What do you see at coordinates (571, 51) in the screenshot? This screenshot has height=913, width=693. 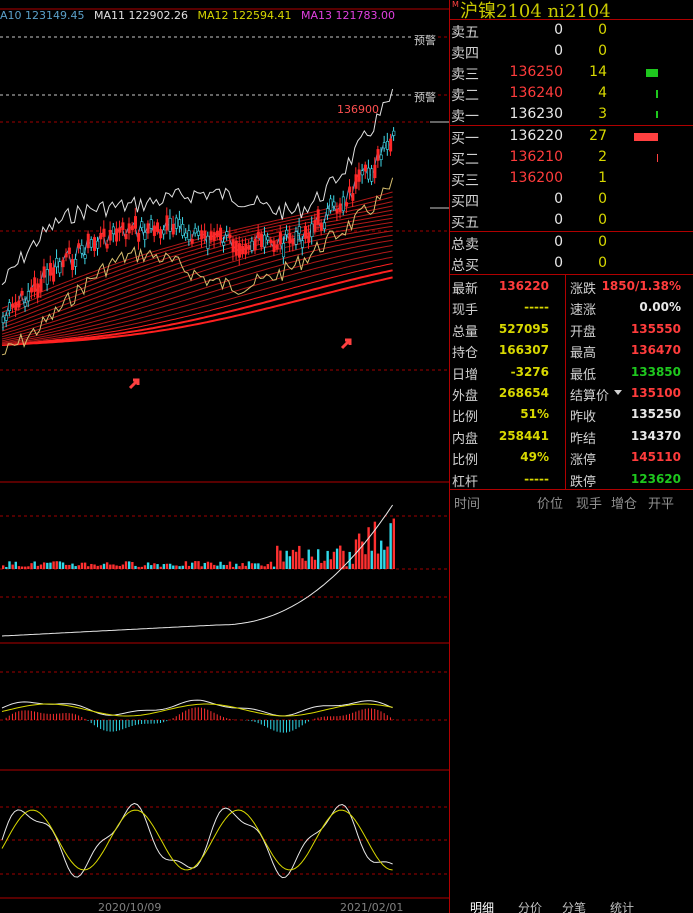 I see `order-book-row: 卖四 0 0` at bounding box center [571, 51].